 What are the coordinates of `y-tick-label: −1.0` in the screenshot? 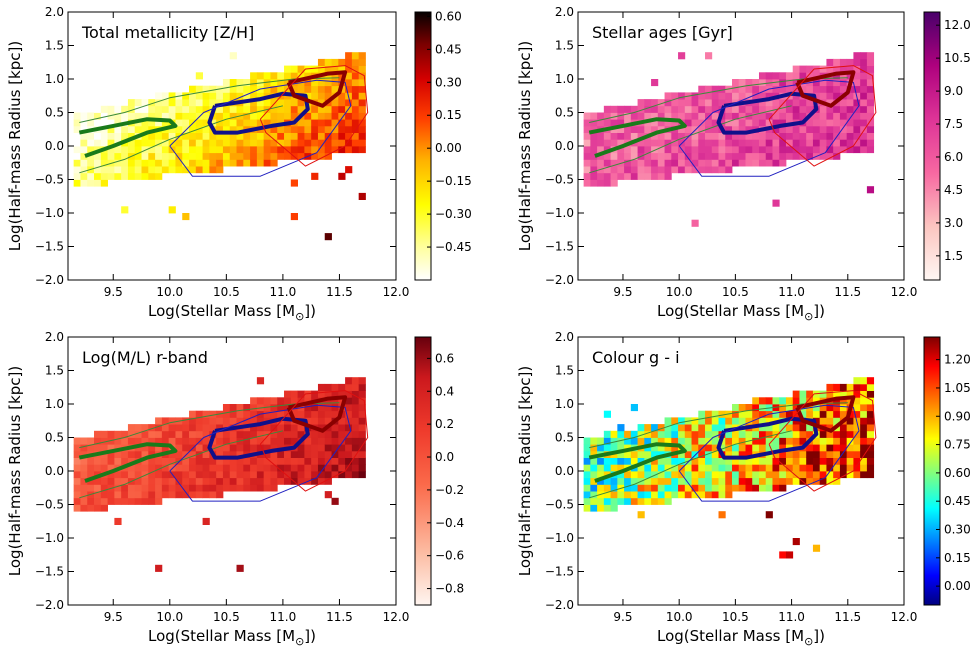 It's located at (559, 538).